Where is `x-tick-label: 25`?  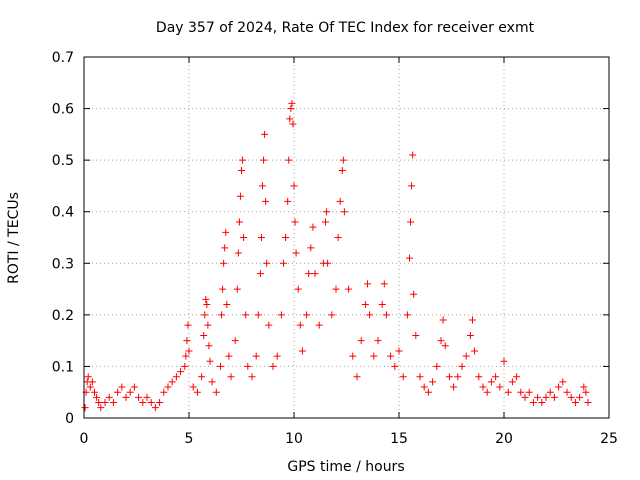 x-tick-label: 25 is located at coordinates (609, 439).